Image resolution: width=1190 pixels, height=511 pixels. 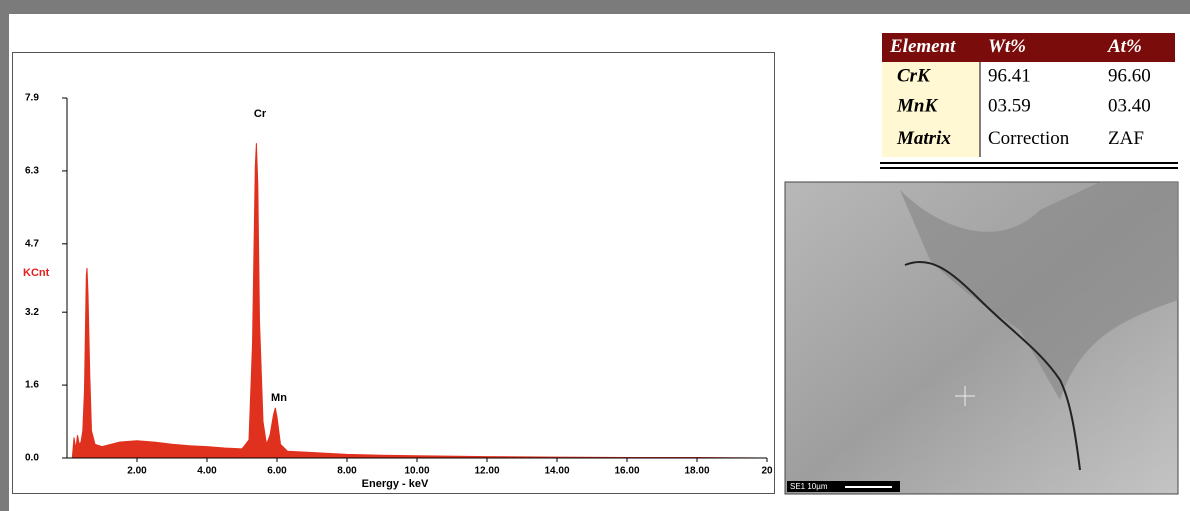 What do you see at coordinates (767, 471) in the screenshot?
I see `x-tick-label: 20` at bounding box center [767, 471].